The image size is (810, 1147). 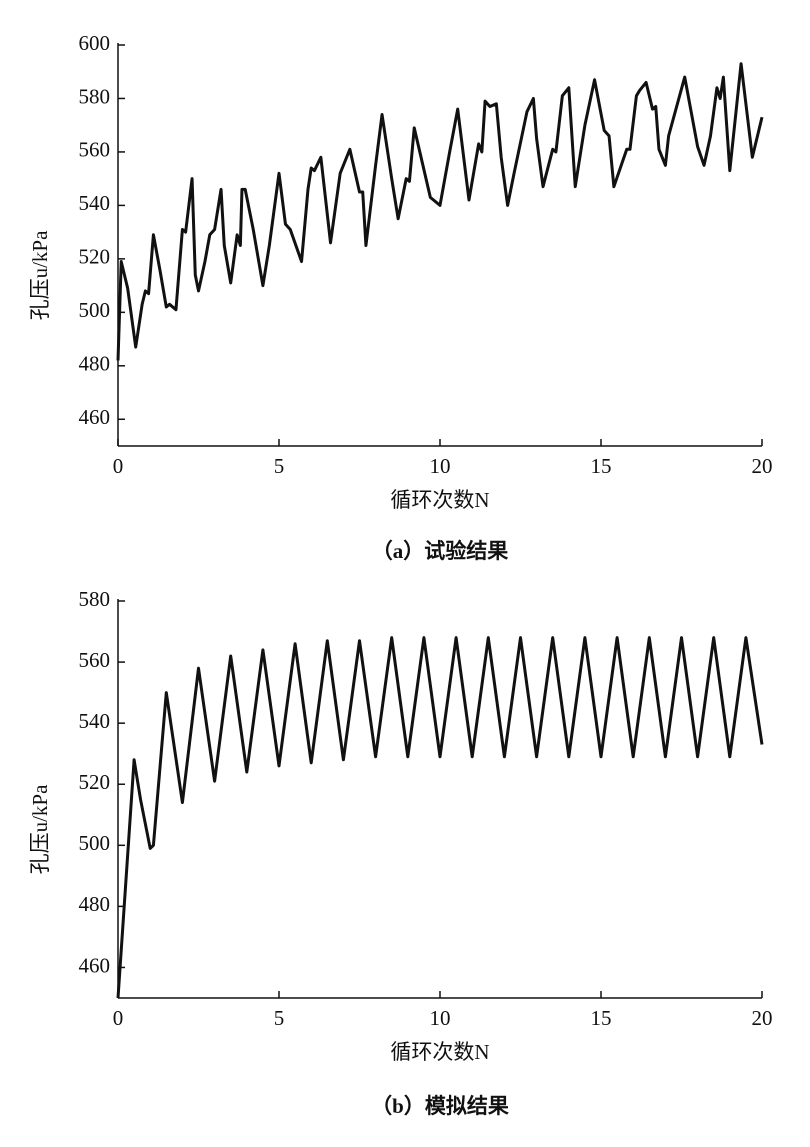 I want to click on caption: （a）试验结果, so click(x=440, y=551).